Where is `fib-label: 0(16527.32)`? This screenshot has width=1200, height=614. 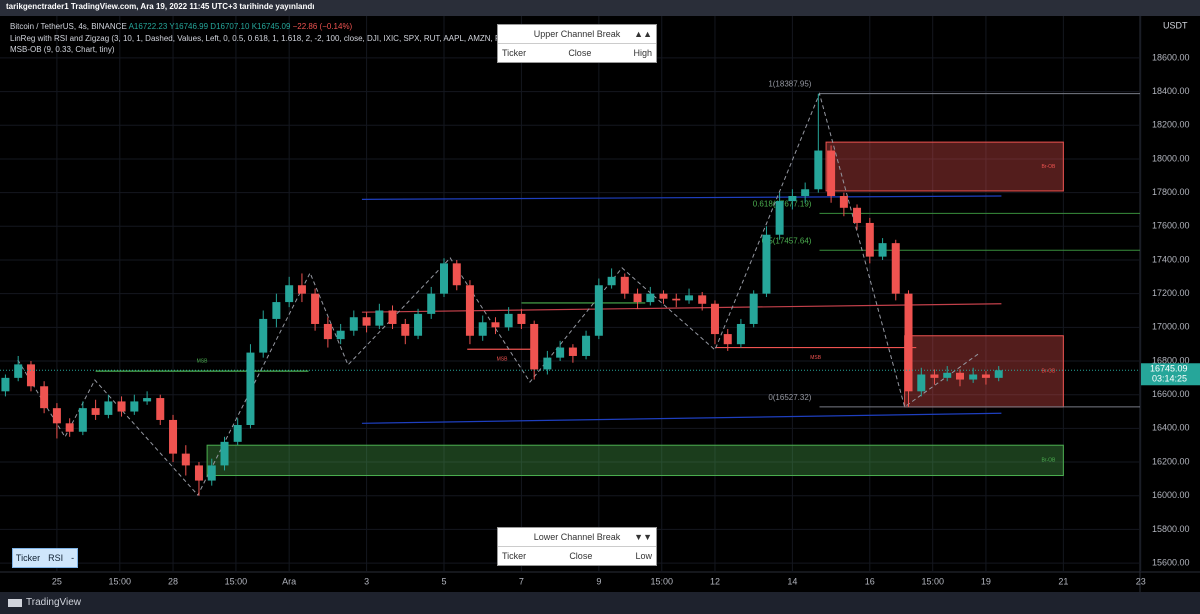 fib-label: 0(16527.32) is located at coordinates (789, 397).